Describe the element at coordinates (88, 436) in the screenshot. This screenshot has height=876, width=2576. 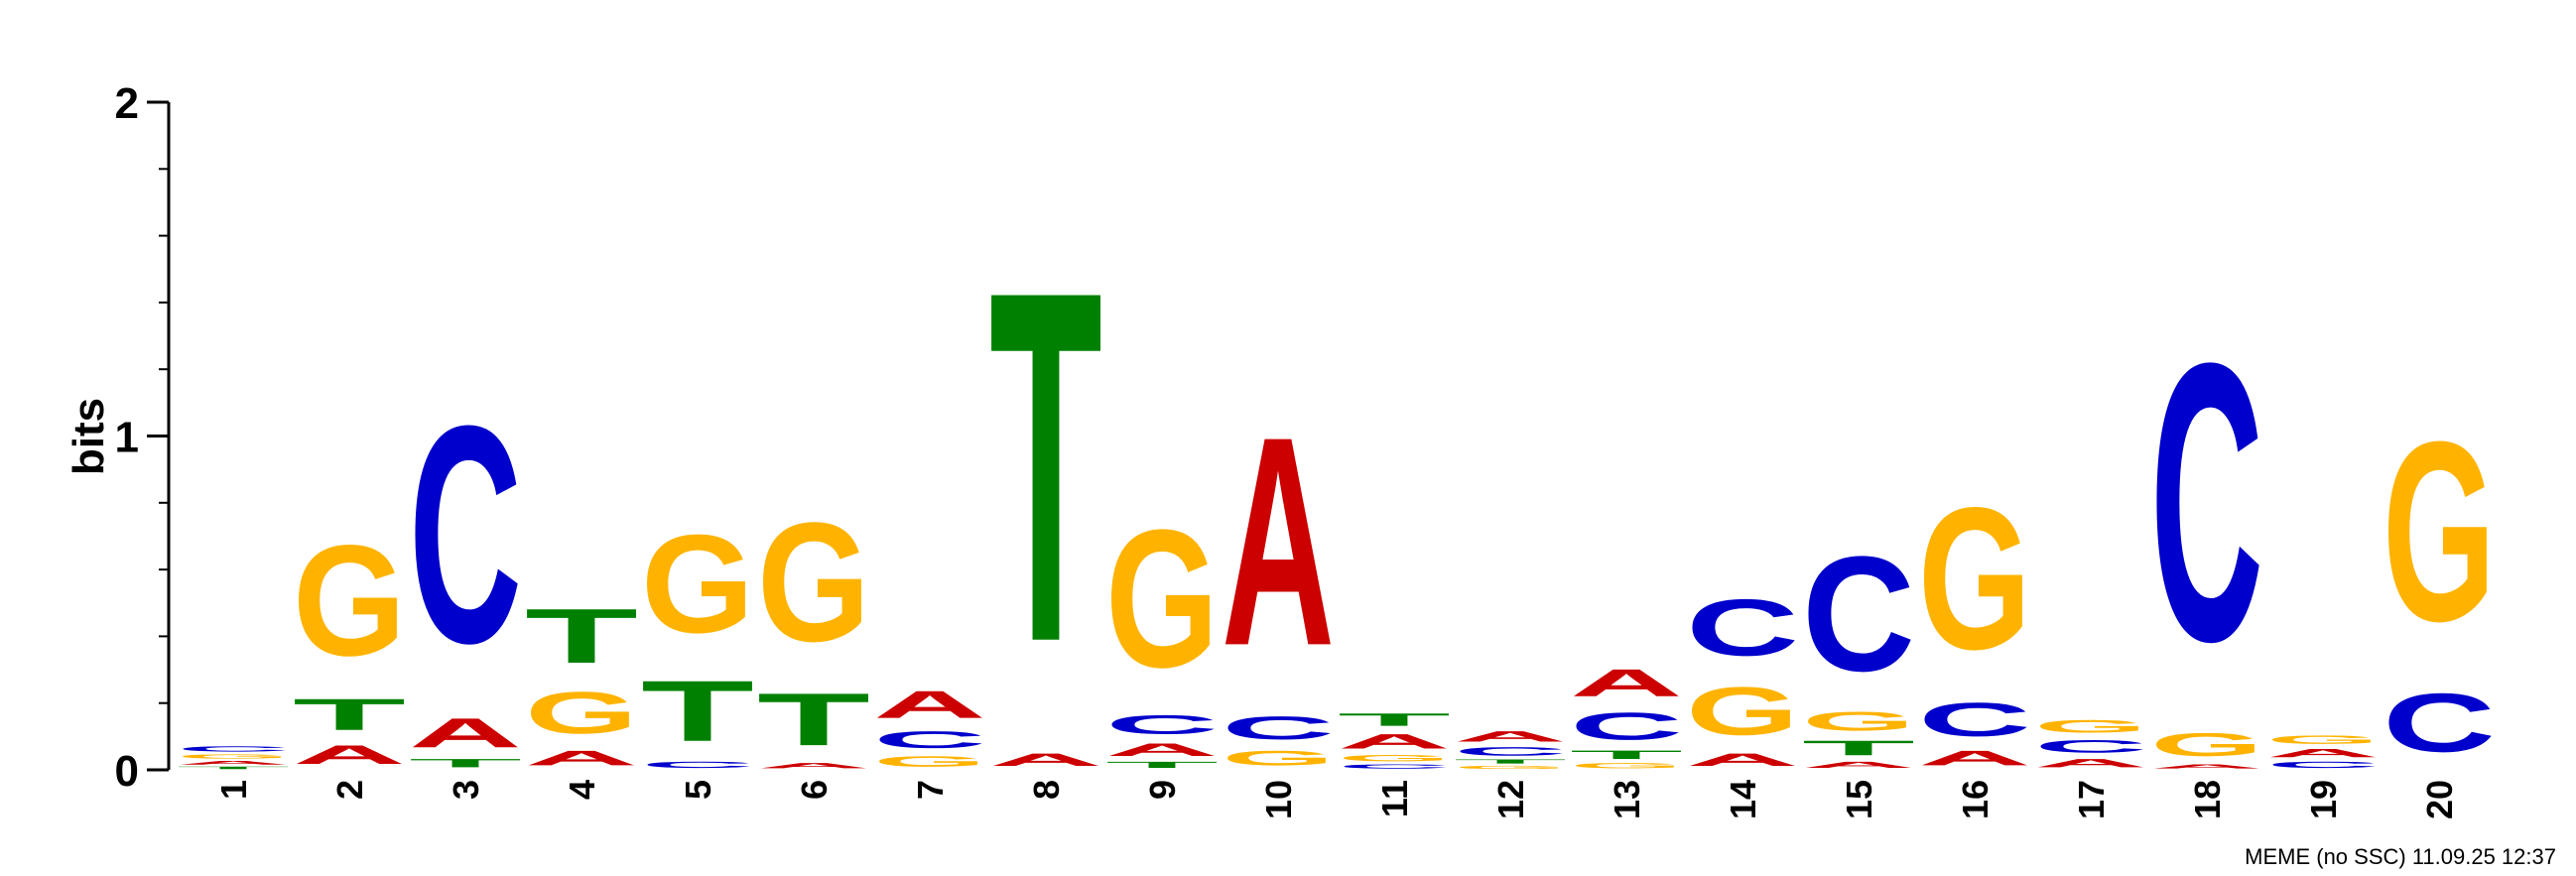
I see `y-axis-label: bits` at that location.